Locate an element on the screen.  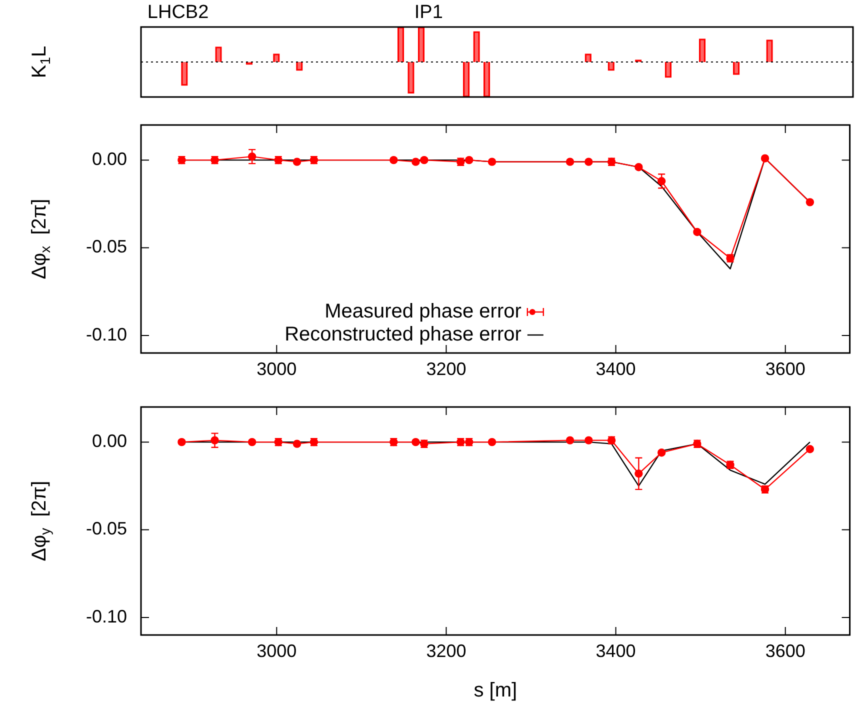
y-axis-title: Δφx [2π] is located at coordinates (40, 239).